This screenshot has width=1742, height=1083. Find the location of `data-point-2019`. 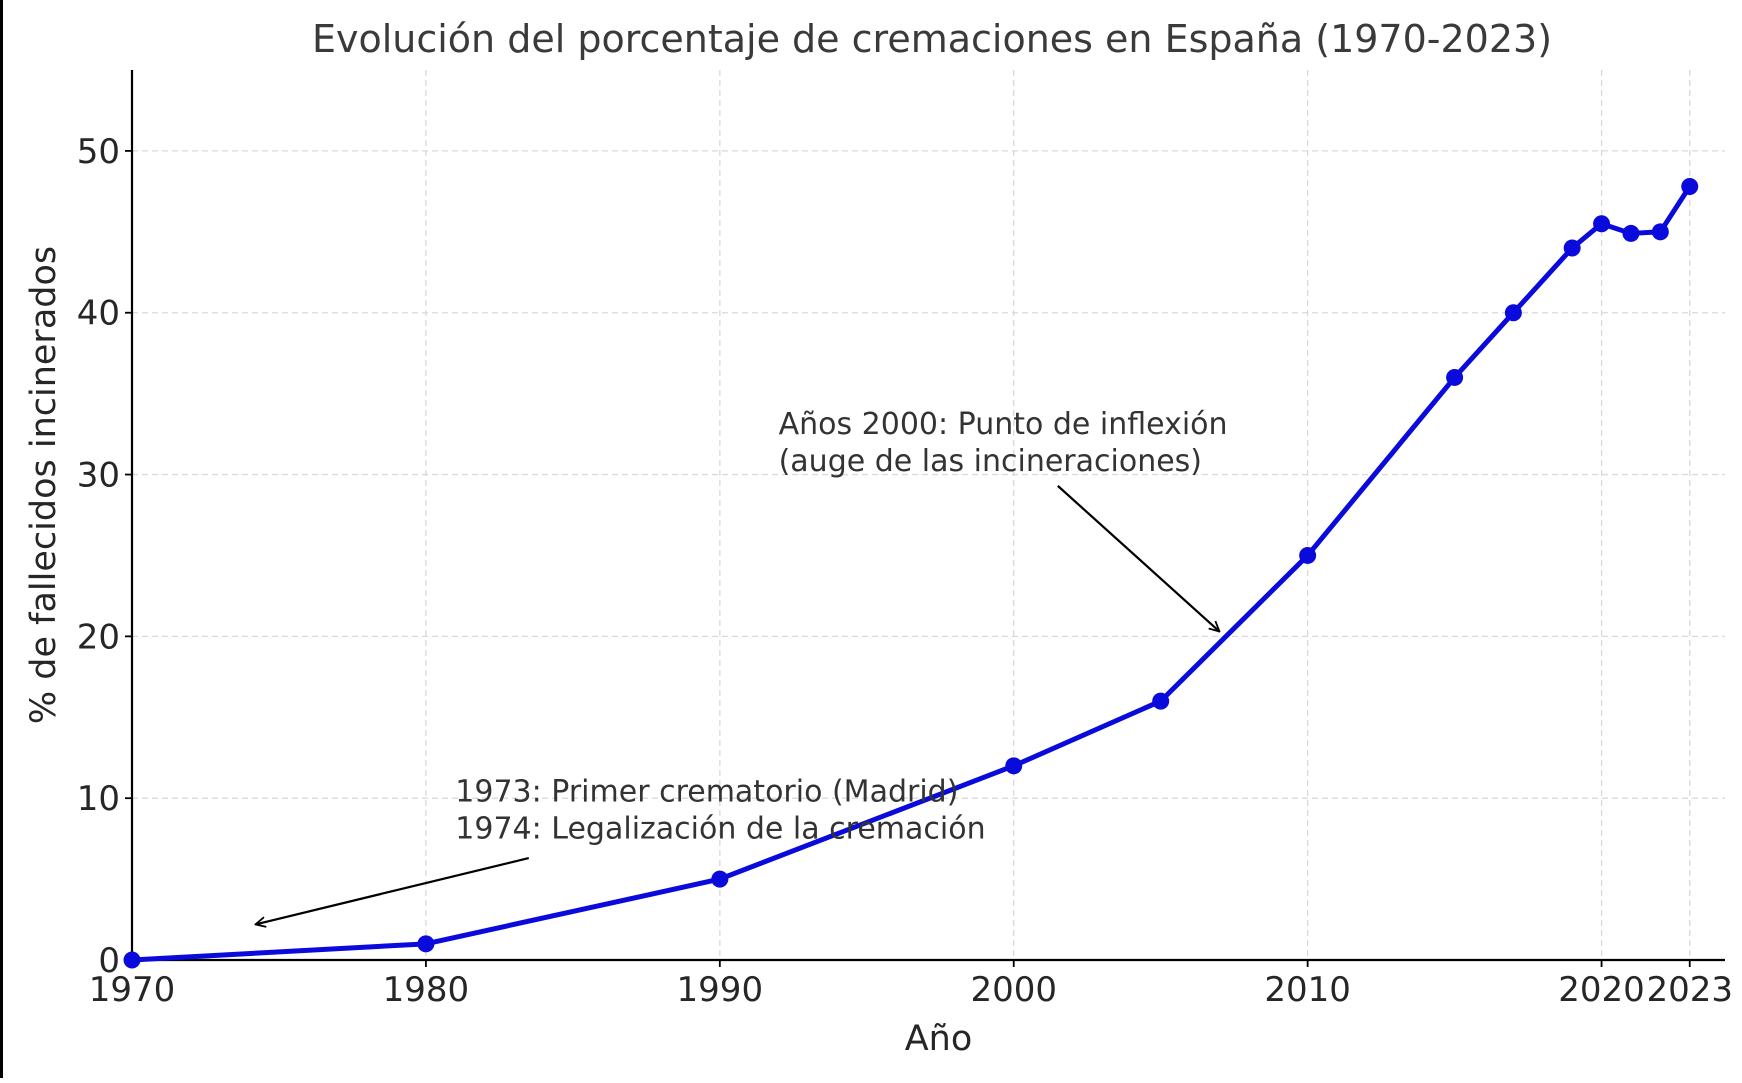

data-point-2019 is located at coordinates (1572, 248).